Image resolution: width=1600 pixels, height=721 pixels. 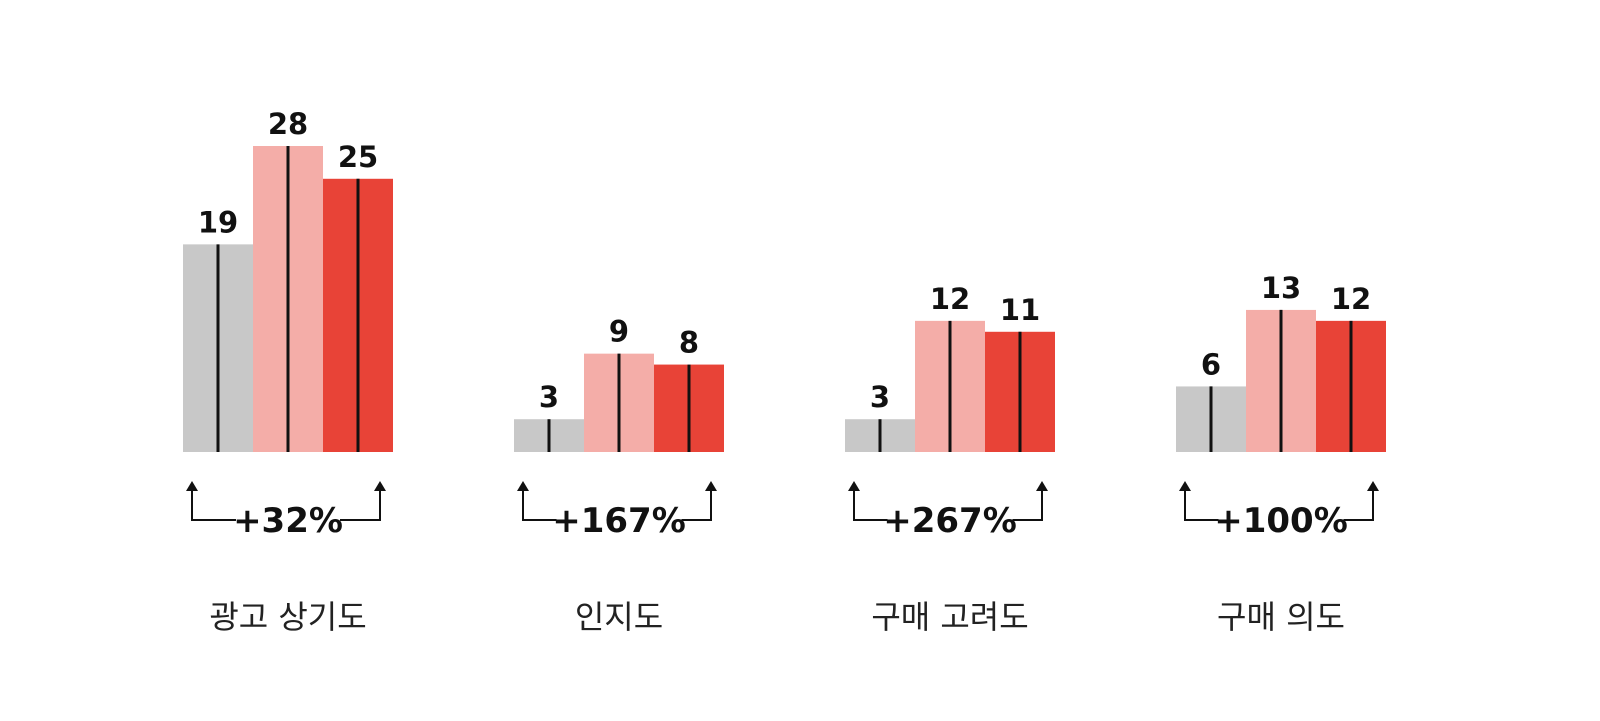 What do you see at coordinates (689, 343) in the screenshot?
I see `value-label: 8` at bounding box center [689, 343].